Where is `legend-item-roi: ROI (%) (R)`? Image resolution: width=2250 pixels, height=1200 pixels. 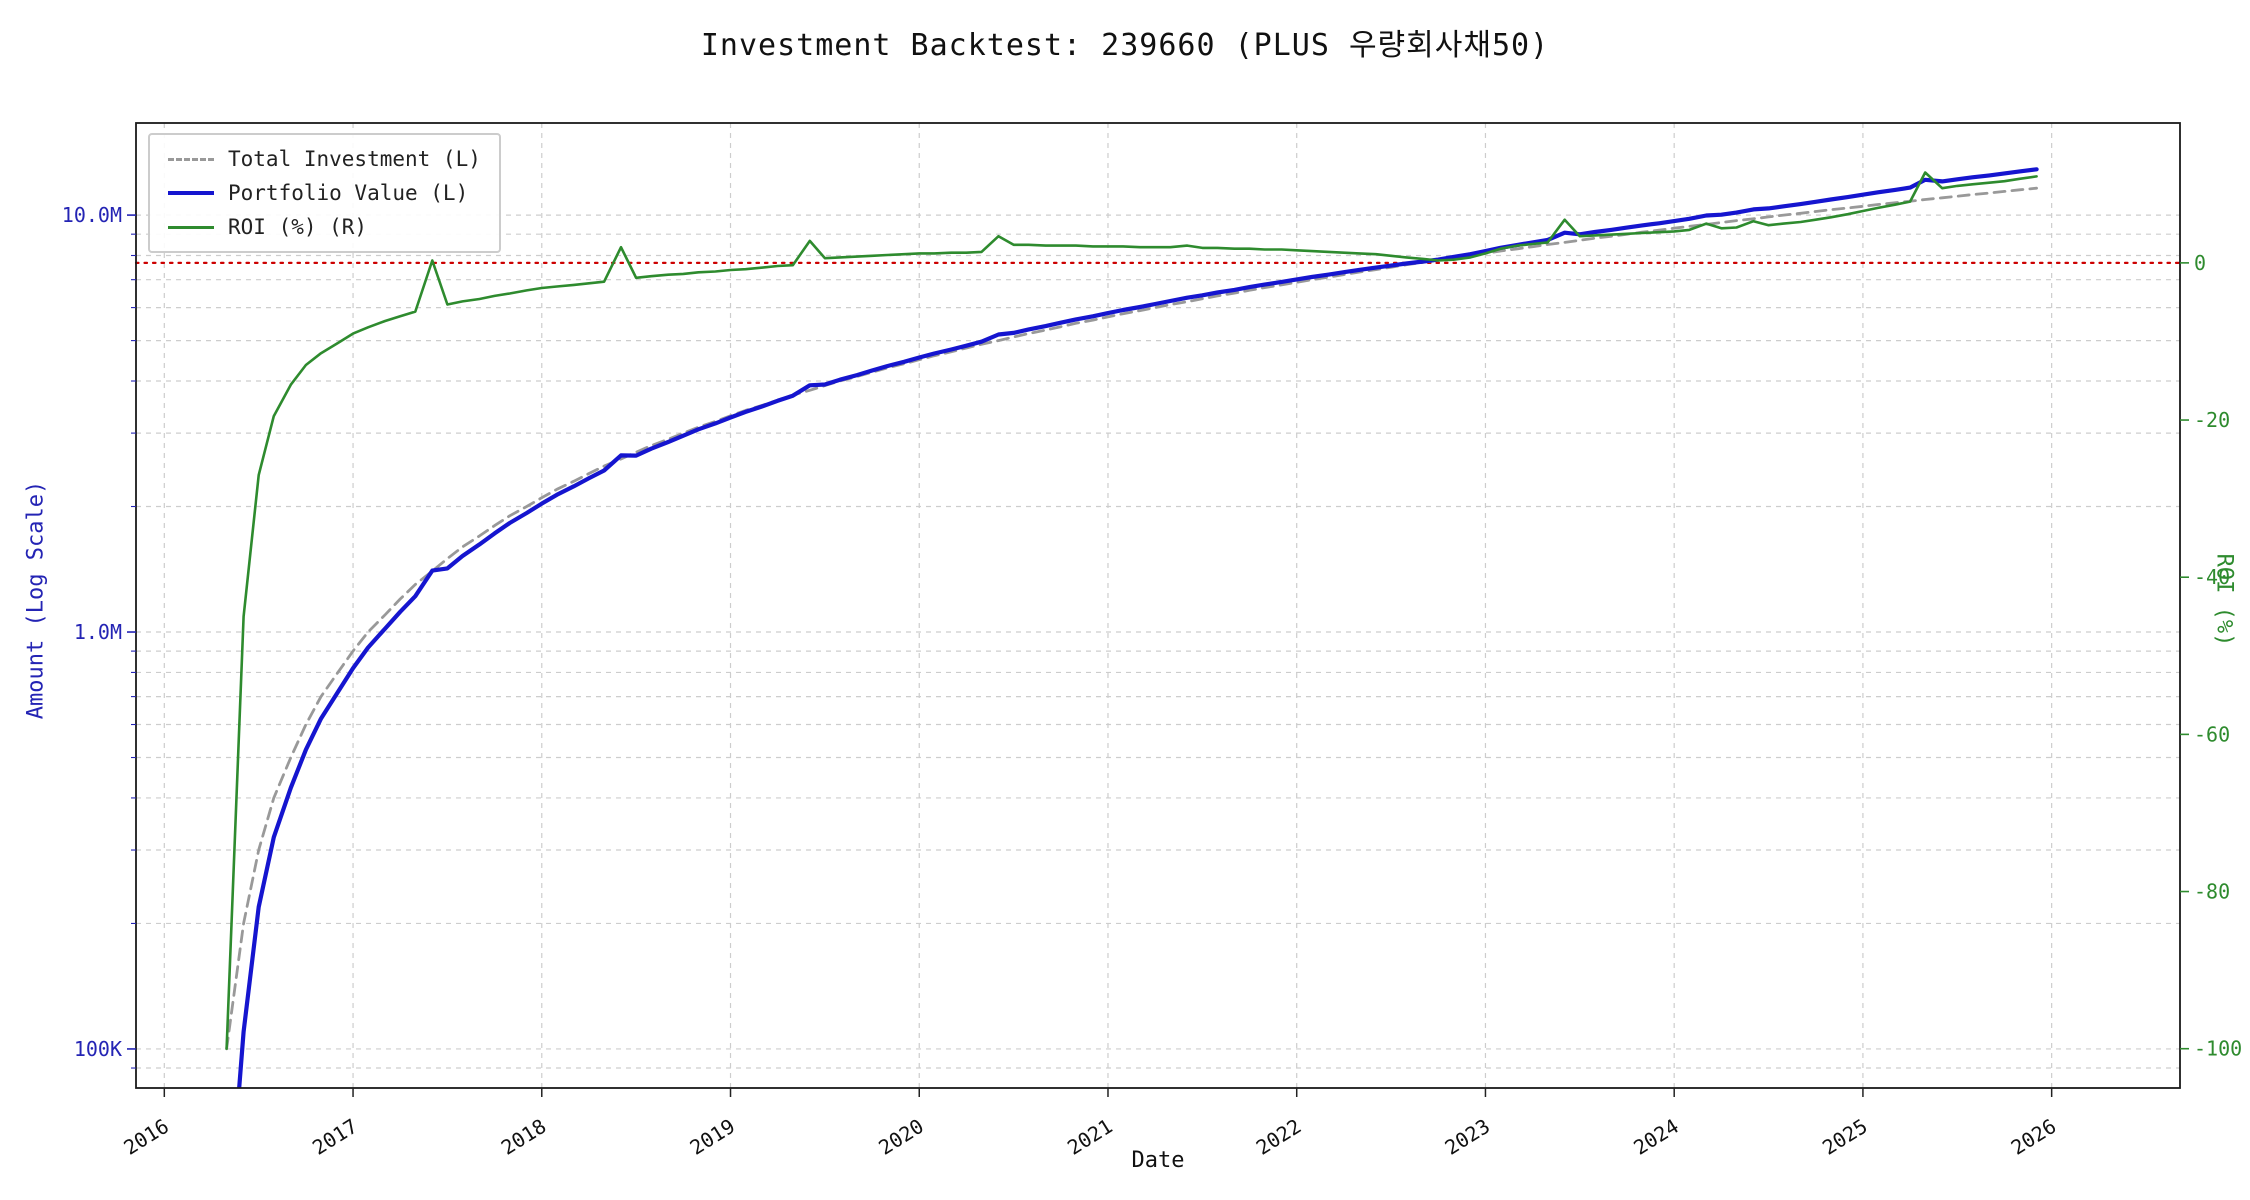 legend-item-roi: ROI (%) (R) is located at coordinates (324, 227).